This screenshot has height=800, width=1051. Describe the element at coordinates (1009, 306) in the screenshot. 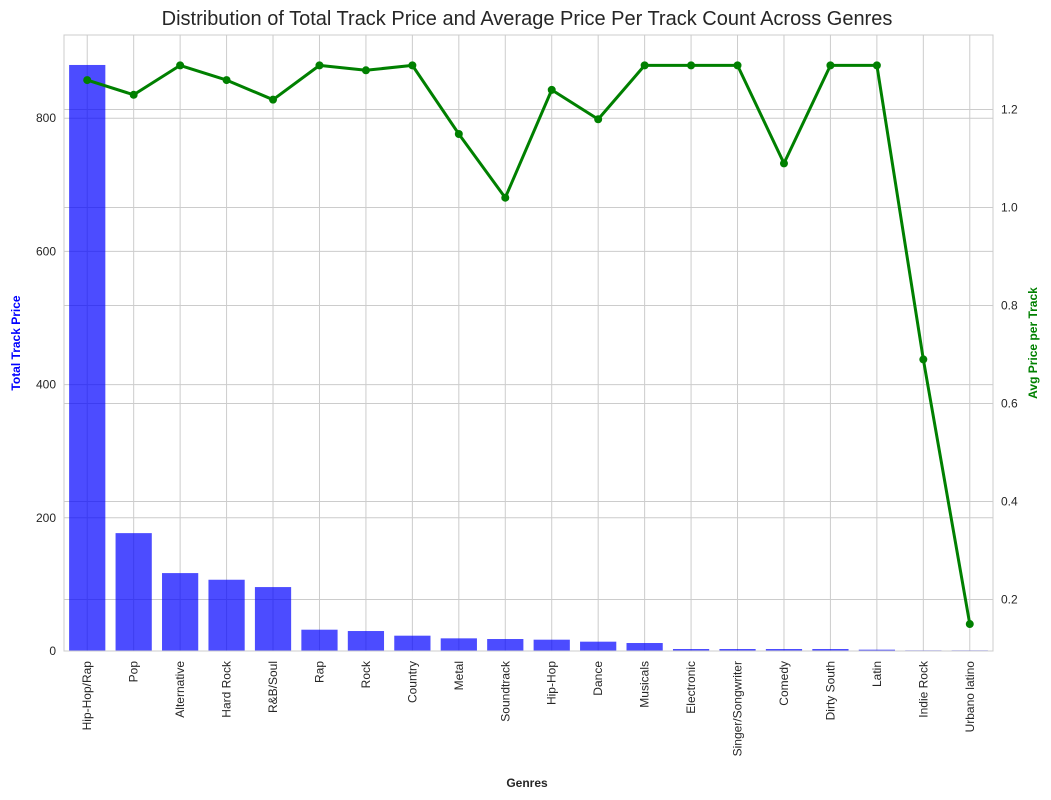

I see `y2-tick-label: 0.8` at that location.